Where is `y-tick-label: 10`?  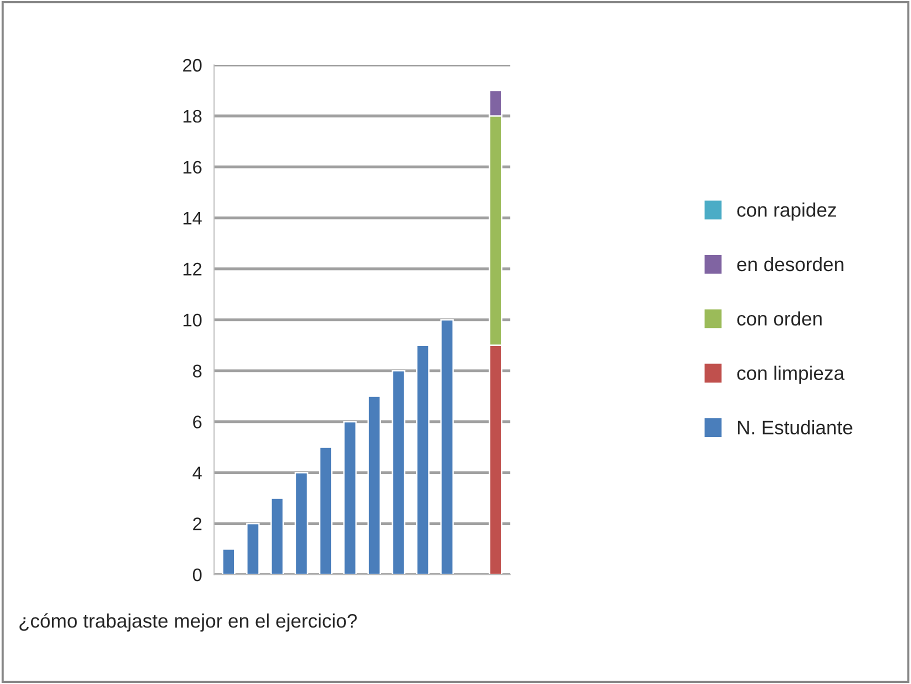
y-tick-label: 10 is located at coordinates (193, 320).